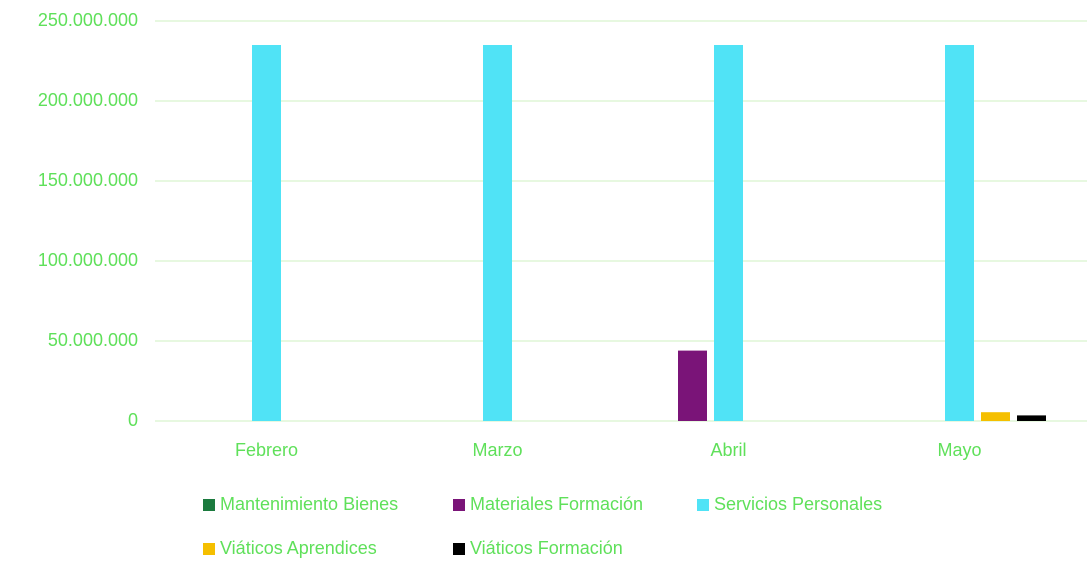 Image resolution: width=1087 pixels, height=562 pixels. What do you see at coordinates (798, 504) in the screenshot?
I see `legend-label: Servicios Personales` at bounding box center [798, 504].